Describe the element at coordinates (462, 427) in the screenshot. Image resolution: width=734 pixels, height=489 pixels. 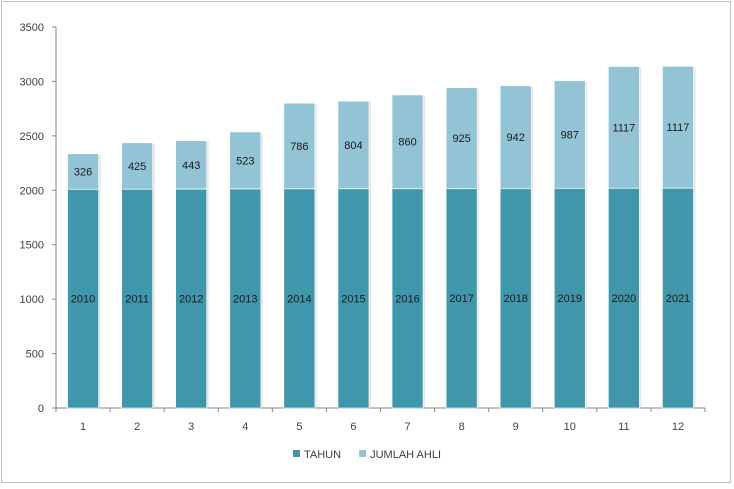
I see `x-tick-label: 8` at that location.